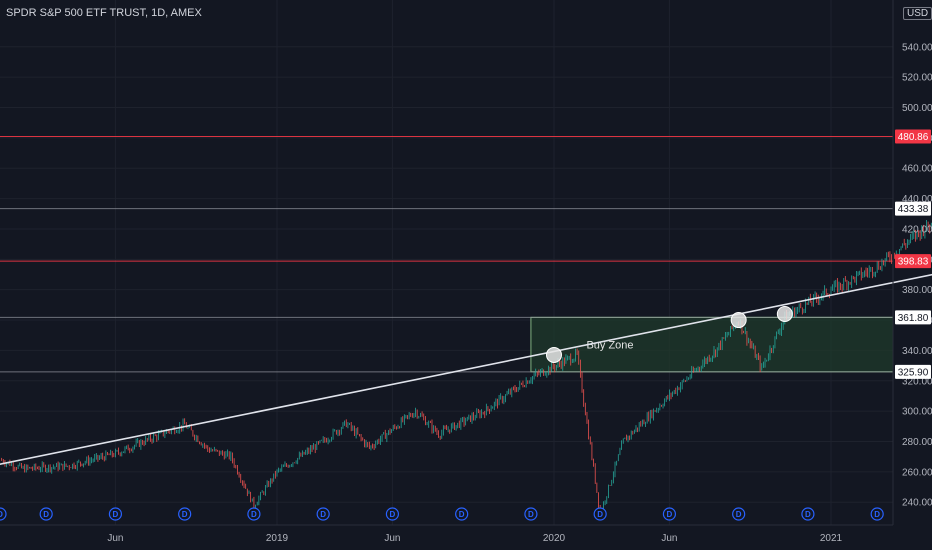 The height and width of the screenshot is (550, 932). Describe the element at coordinates (609, 346) in the screenshot. I see `buy-zone-label: Buy Zone` at that location.